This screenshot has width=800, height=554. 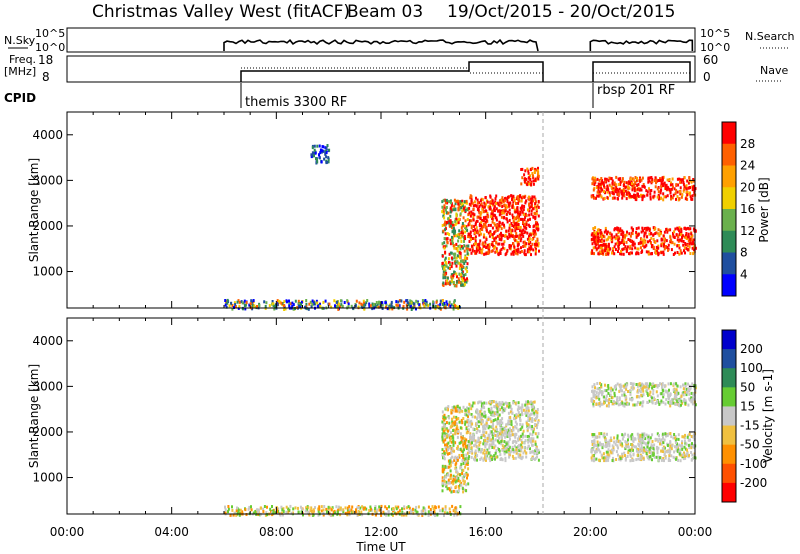 I want to click on power-colorbar-tick: 28, so click(x=747, y=144).